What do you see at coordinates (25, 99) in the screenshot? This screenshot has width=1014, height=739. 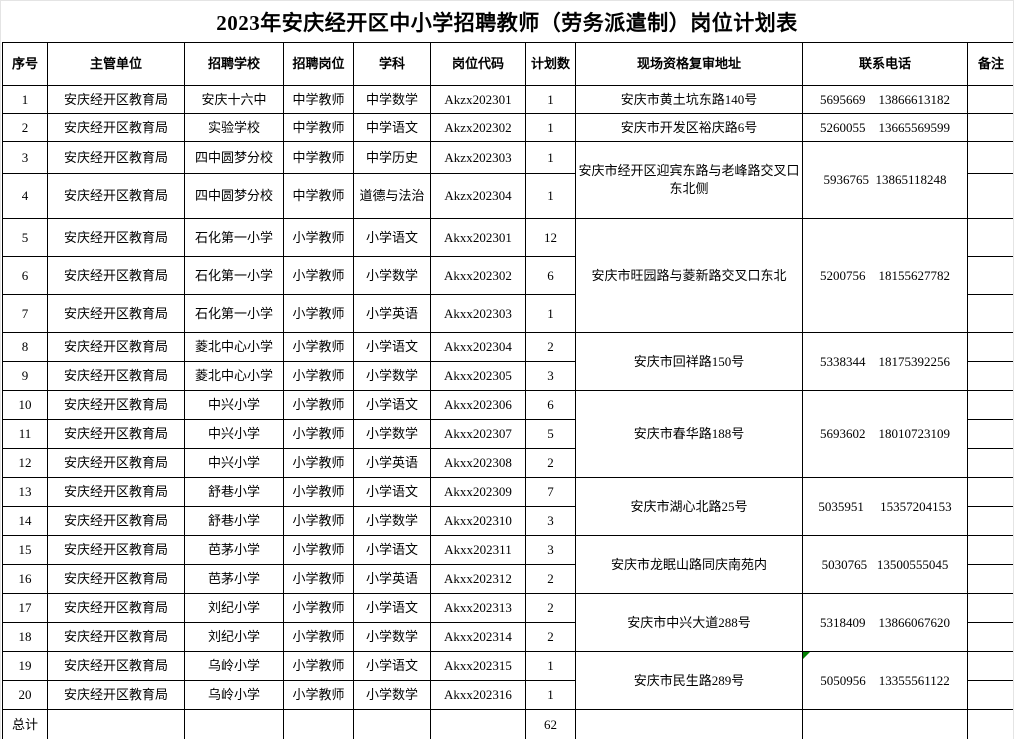 I see `cell-serial: 1` at bounding box center [25, 99].